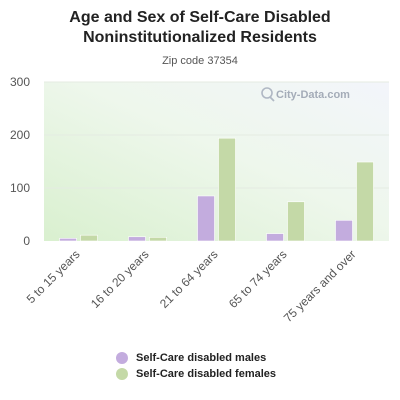 This screenshot has height=400, width=400. Describe the element at coordinates (20, 82) in the screenshot. I see `y-tick-label: 300` at that location.